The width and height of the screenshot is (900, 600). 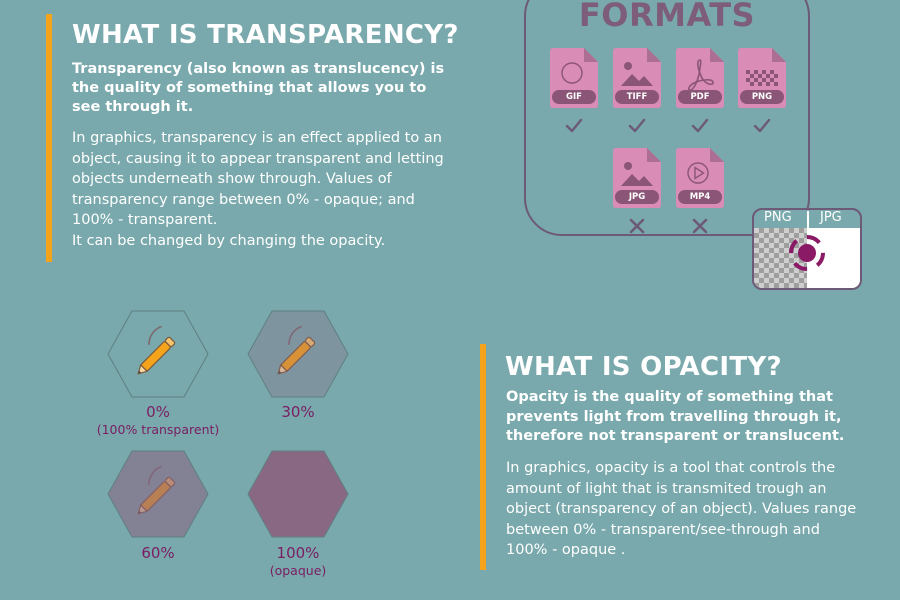 I want to click on preview-divider, so click(x=808, y=219).